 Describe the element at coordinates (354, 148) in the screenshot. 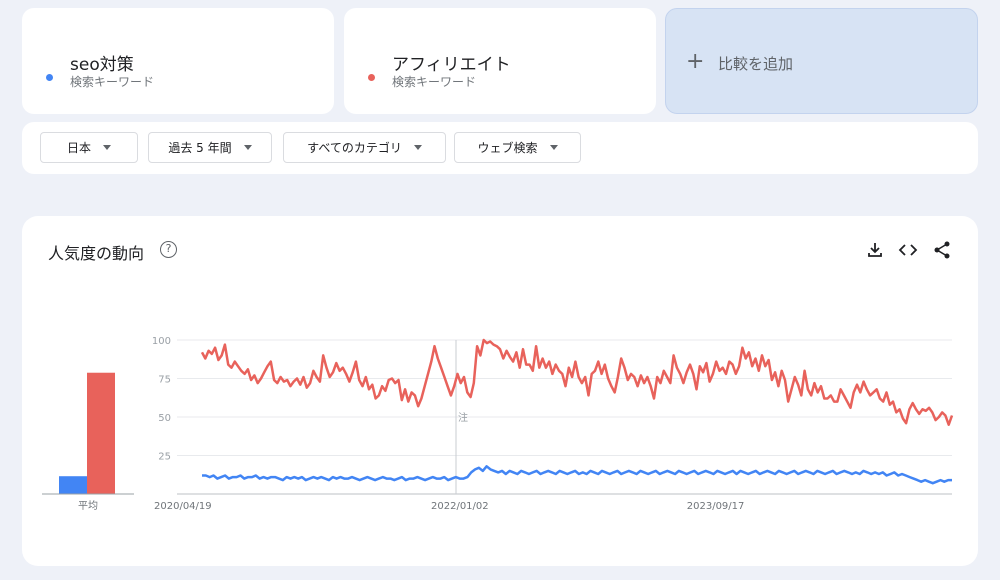

I see `filter-category-label: すべてのカテゴリ` at that location.